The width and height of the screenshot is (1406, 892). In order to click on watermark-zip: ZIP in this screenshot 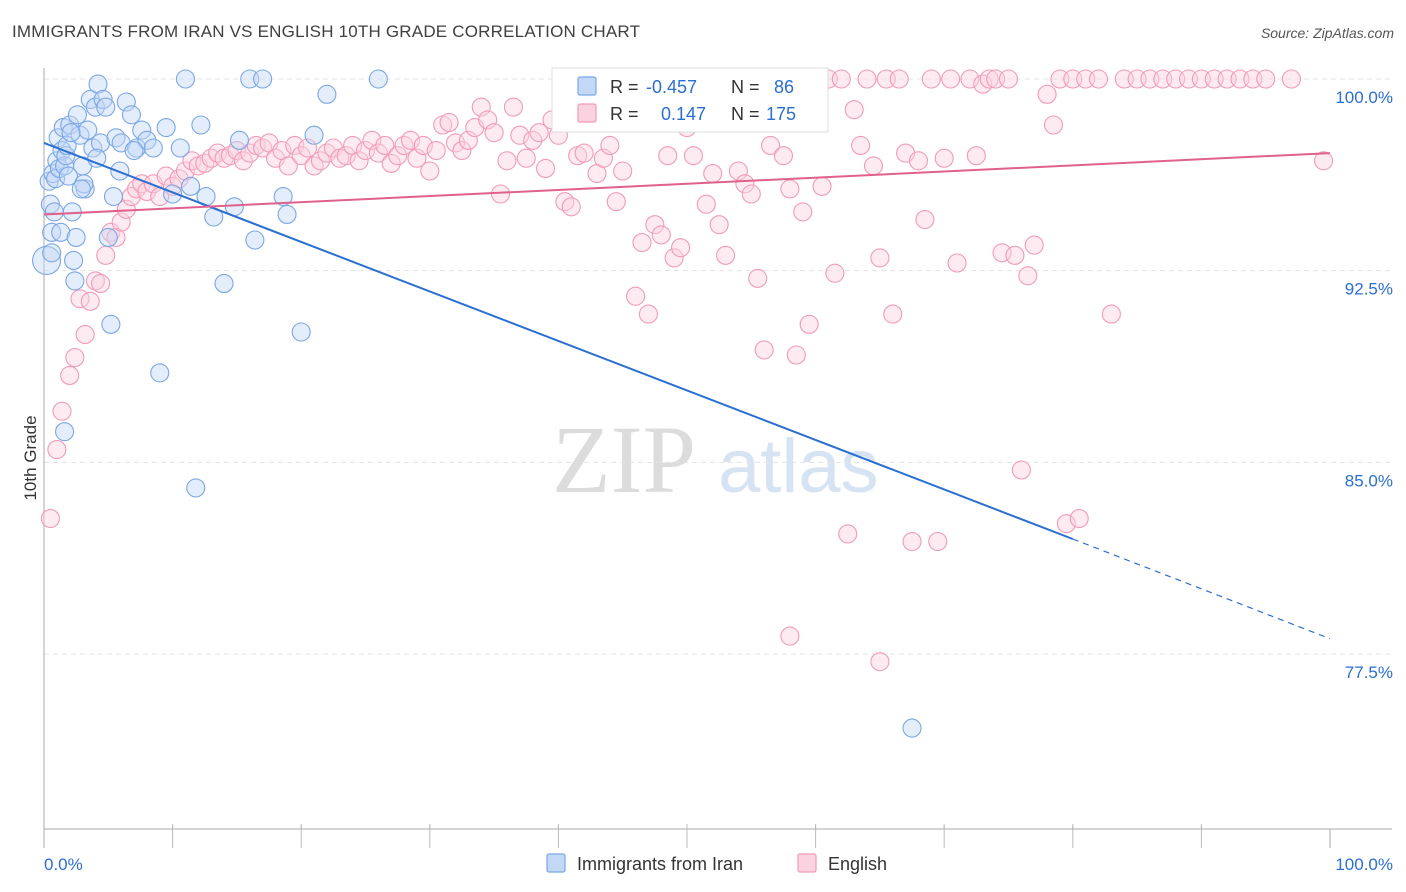, I will do `click(624, 459)`.